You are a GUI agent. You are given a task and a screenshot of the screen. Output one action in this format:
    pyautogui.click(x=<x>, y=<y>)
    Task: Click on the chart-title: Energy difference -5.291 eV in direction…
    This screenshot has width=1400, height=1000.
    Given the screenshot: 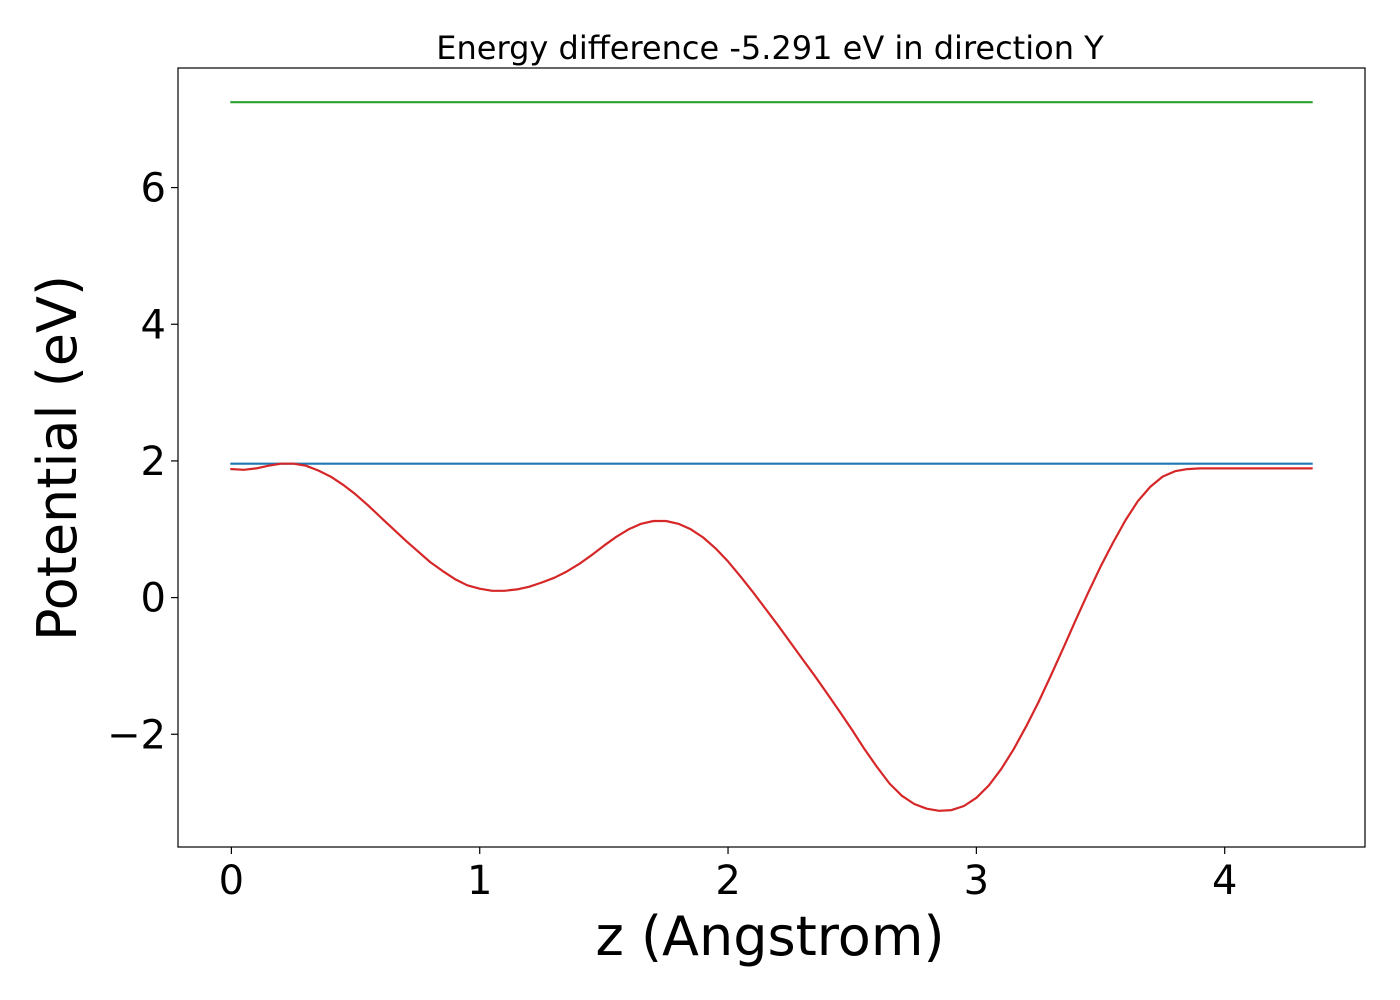 What is the action you would take?
    pyautogui.click(x=770, y=48)
    